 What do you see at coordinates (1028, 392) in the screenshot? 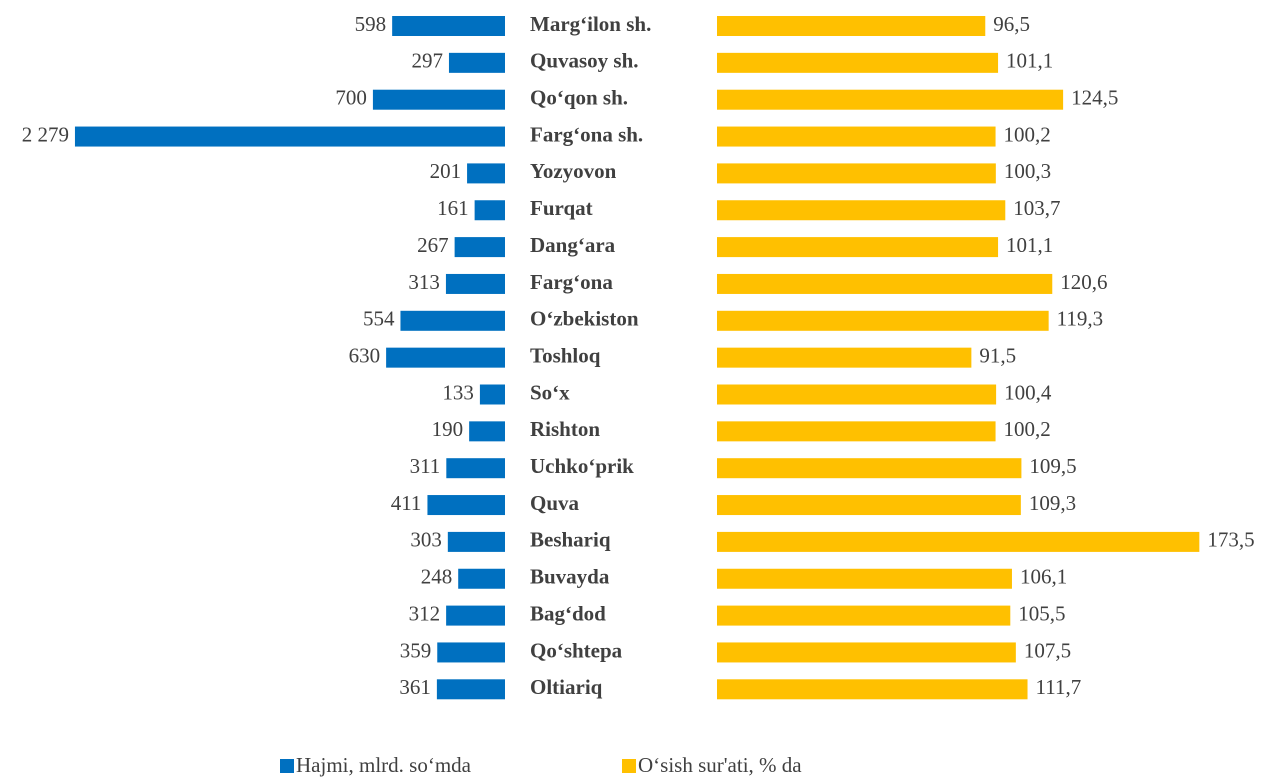
I see `value-label: 100,4` at bounding box center [1028, 392].